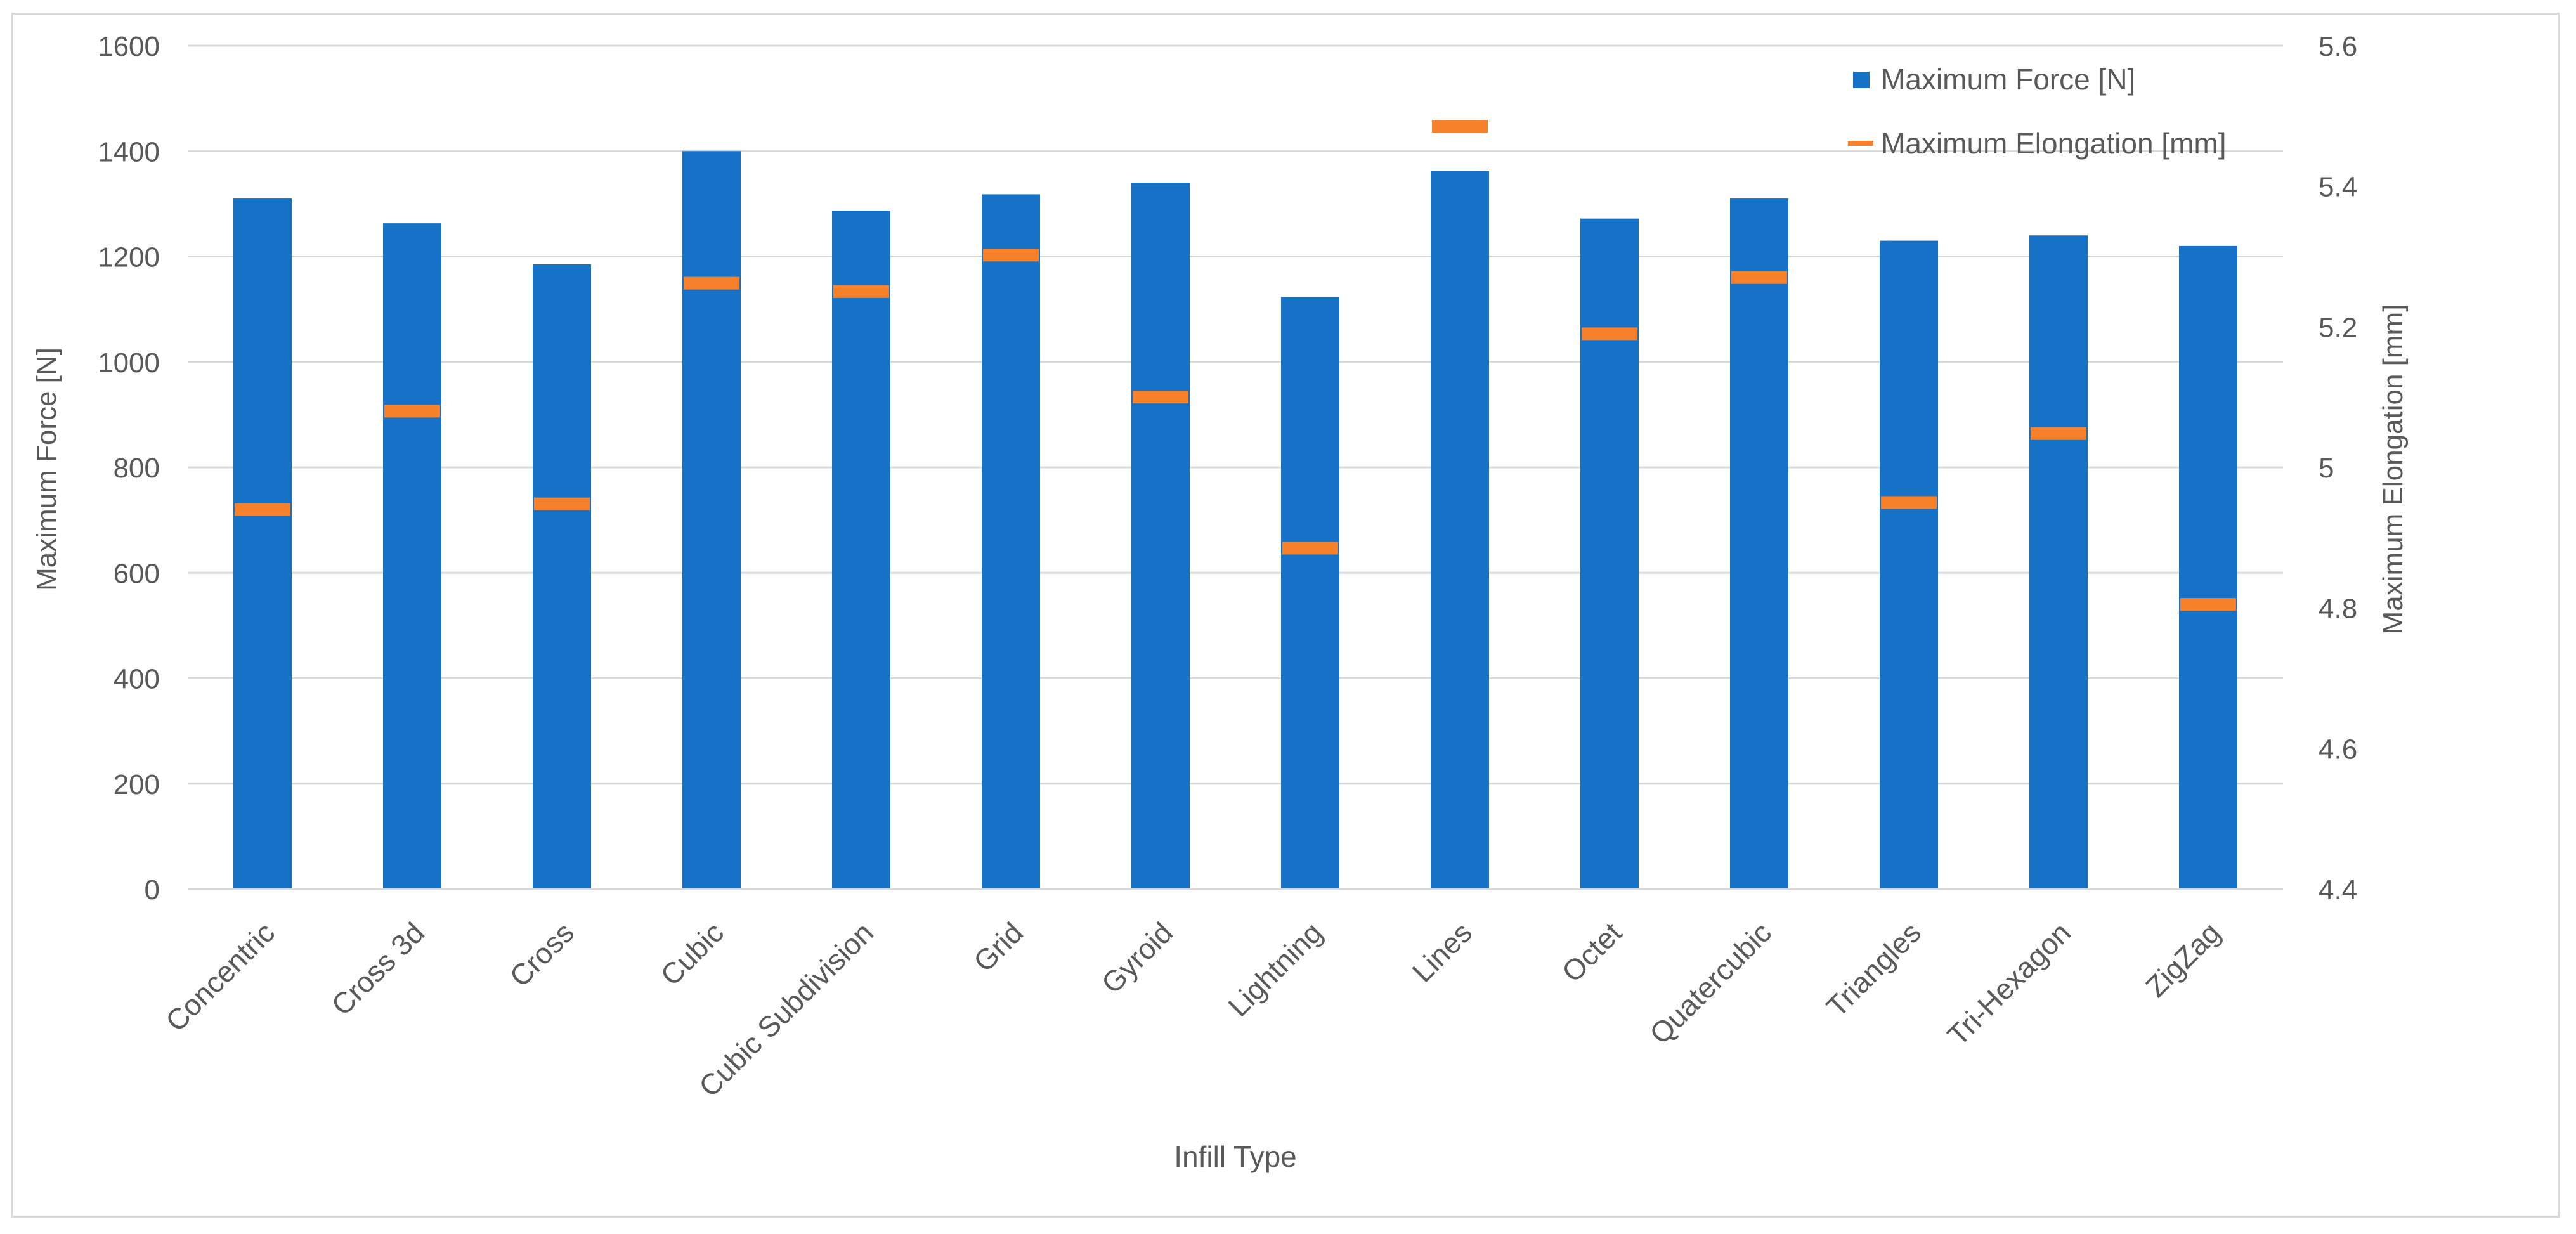 The image size is (2576, 1234). I want to click on x-tick-label: Gyroid, so click(1137, 958).